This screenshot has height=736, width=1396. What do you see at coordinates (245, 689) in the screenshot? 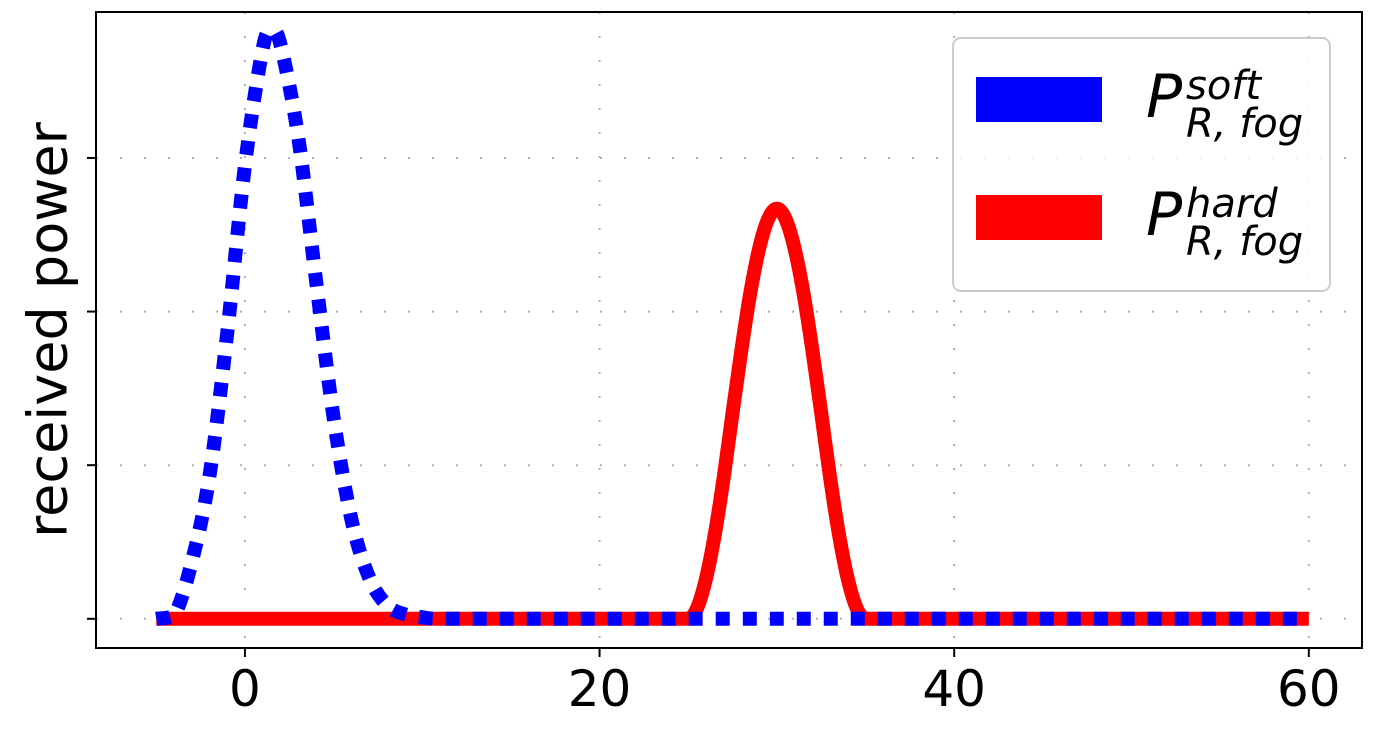
I see `x-tick-label: 0` at bounding box center [245, 689].